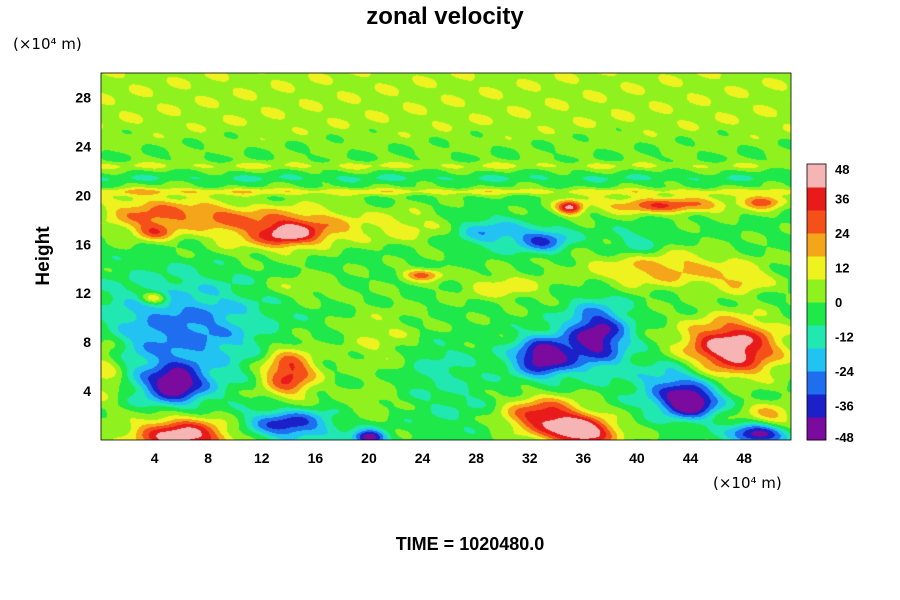 The height and width of the screenshot is (600, 900). Describe the element at coordinates (316, 458) in the screenshot. I see `x-tick-label: 16` at that location.